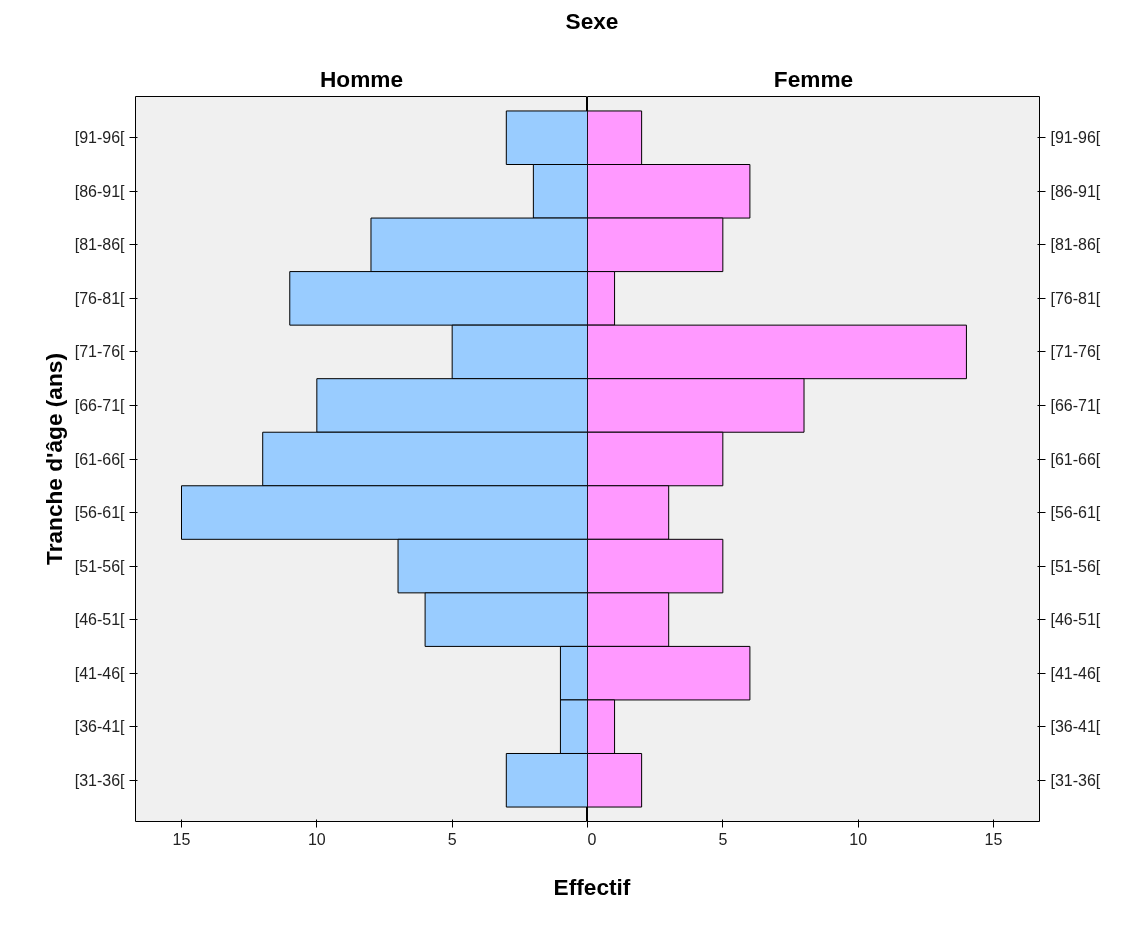 Image resolution: width=1123 pixels, height=927 pixels. Describe the element at coordinates (592, 21) in the screenshot. I see `text: Sexe` at that location.